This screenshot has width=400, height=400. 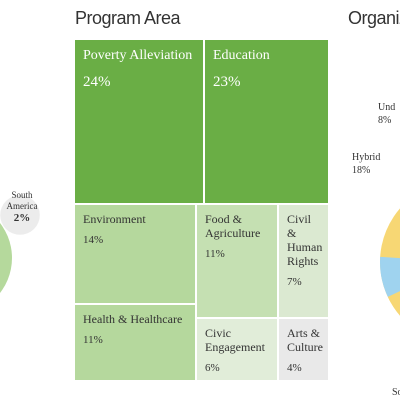 I want to click on tile-name: Civic Engagement, so click(x=235, y=340).